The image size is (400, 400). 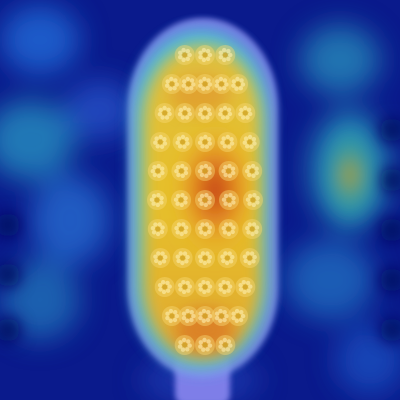 I want to click on heat-core, so click(x=215, y=190).